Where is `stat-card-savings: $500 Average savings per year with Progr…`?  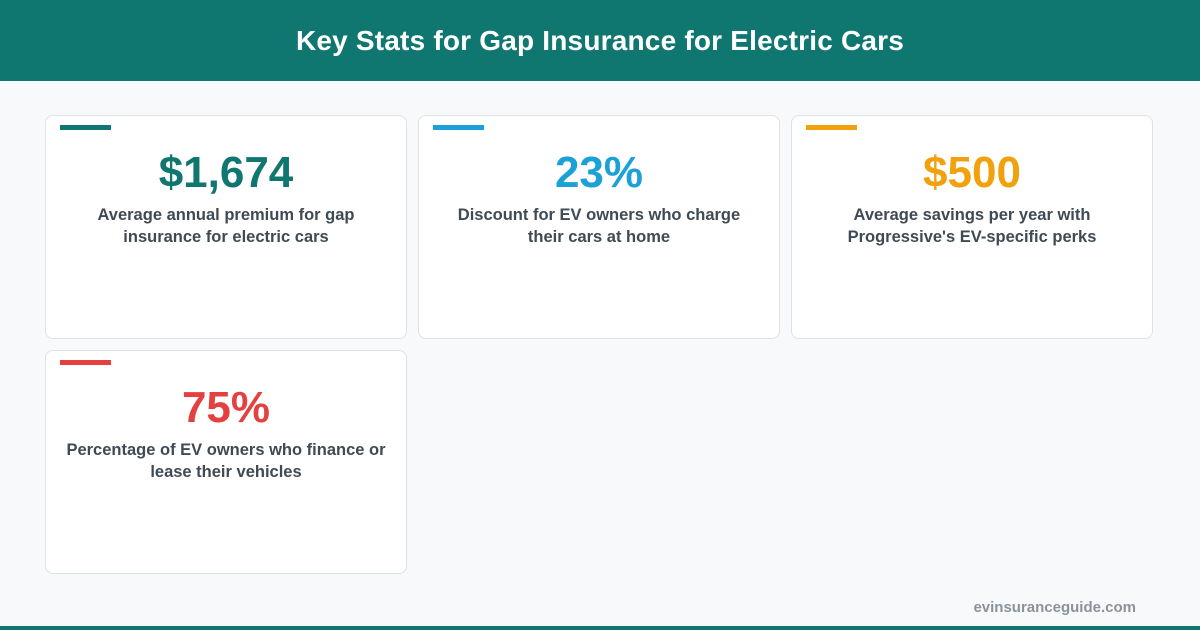 stat-card-savings: $500 Average savings per year with Progr… is located at coordinates (972, 227).